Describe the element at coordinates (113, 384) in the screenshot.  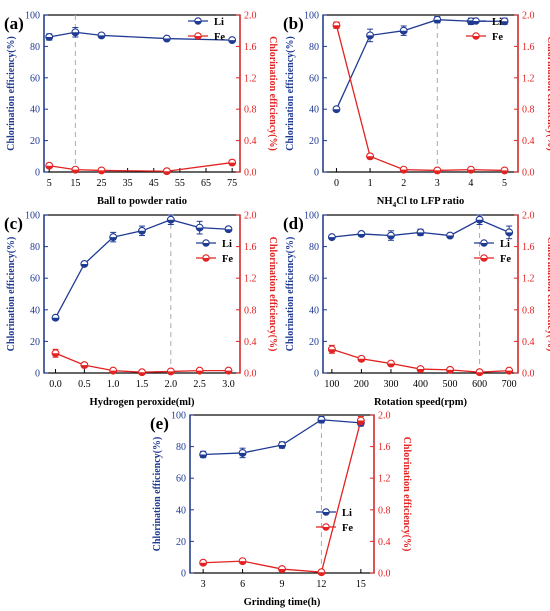
I see `x-tick-label: 1.0` at that location.